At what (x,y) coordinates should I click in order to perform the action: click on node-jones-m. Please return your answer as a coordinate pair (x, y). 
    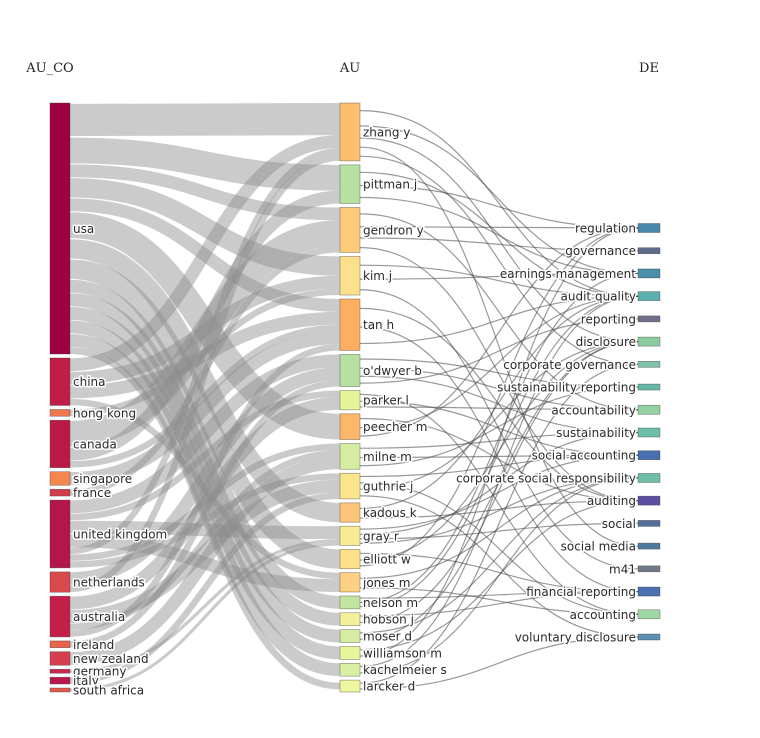
    Looking at the image, I should click on (350, 582).